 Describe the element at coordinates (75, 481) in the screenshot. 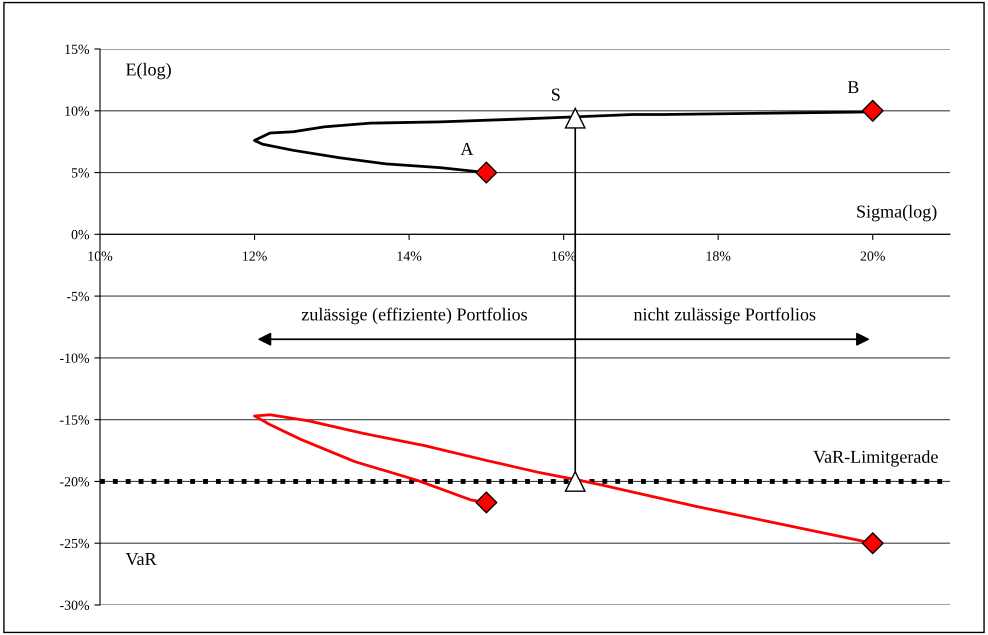

I see `y-tick-label: -20%` at that location.